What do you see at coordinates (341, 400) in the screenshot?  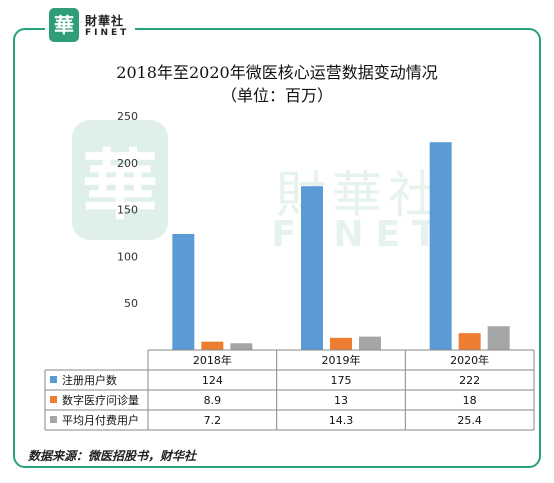 I see `data-label: 13` at bounding box center [341, 400].